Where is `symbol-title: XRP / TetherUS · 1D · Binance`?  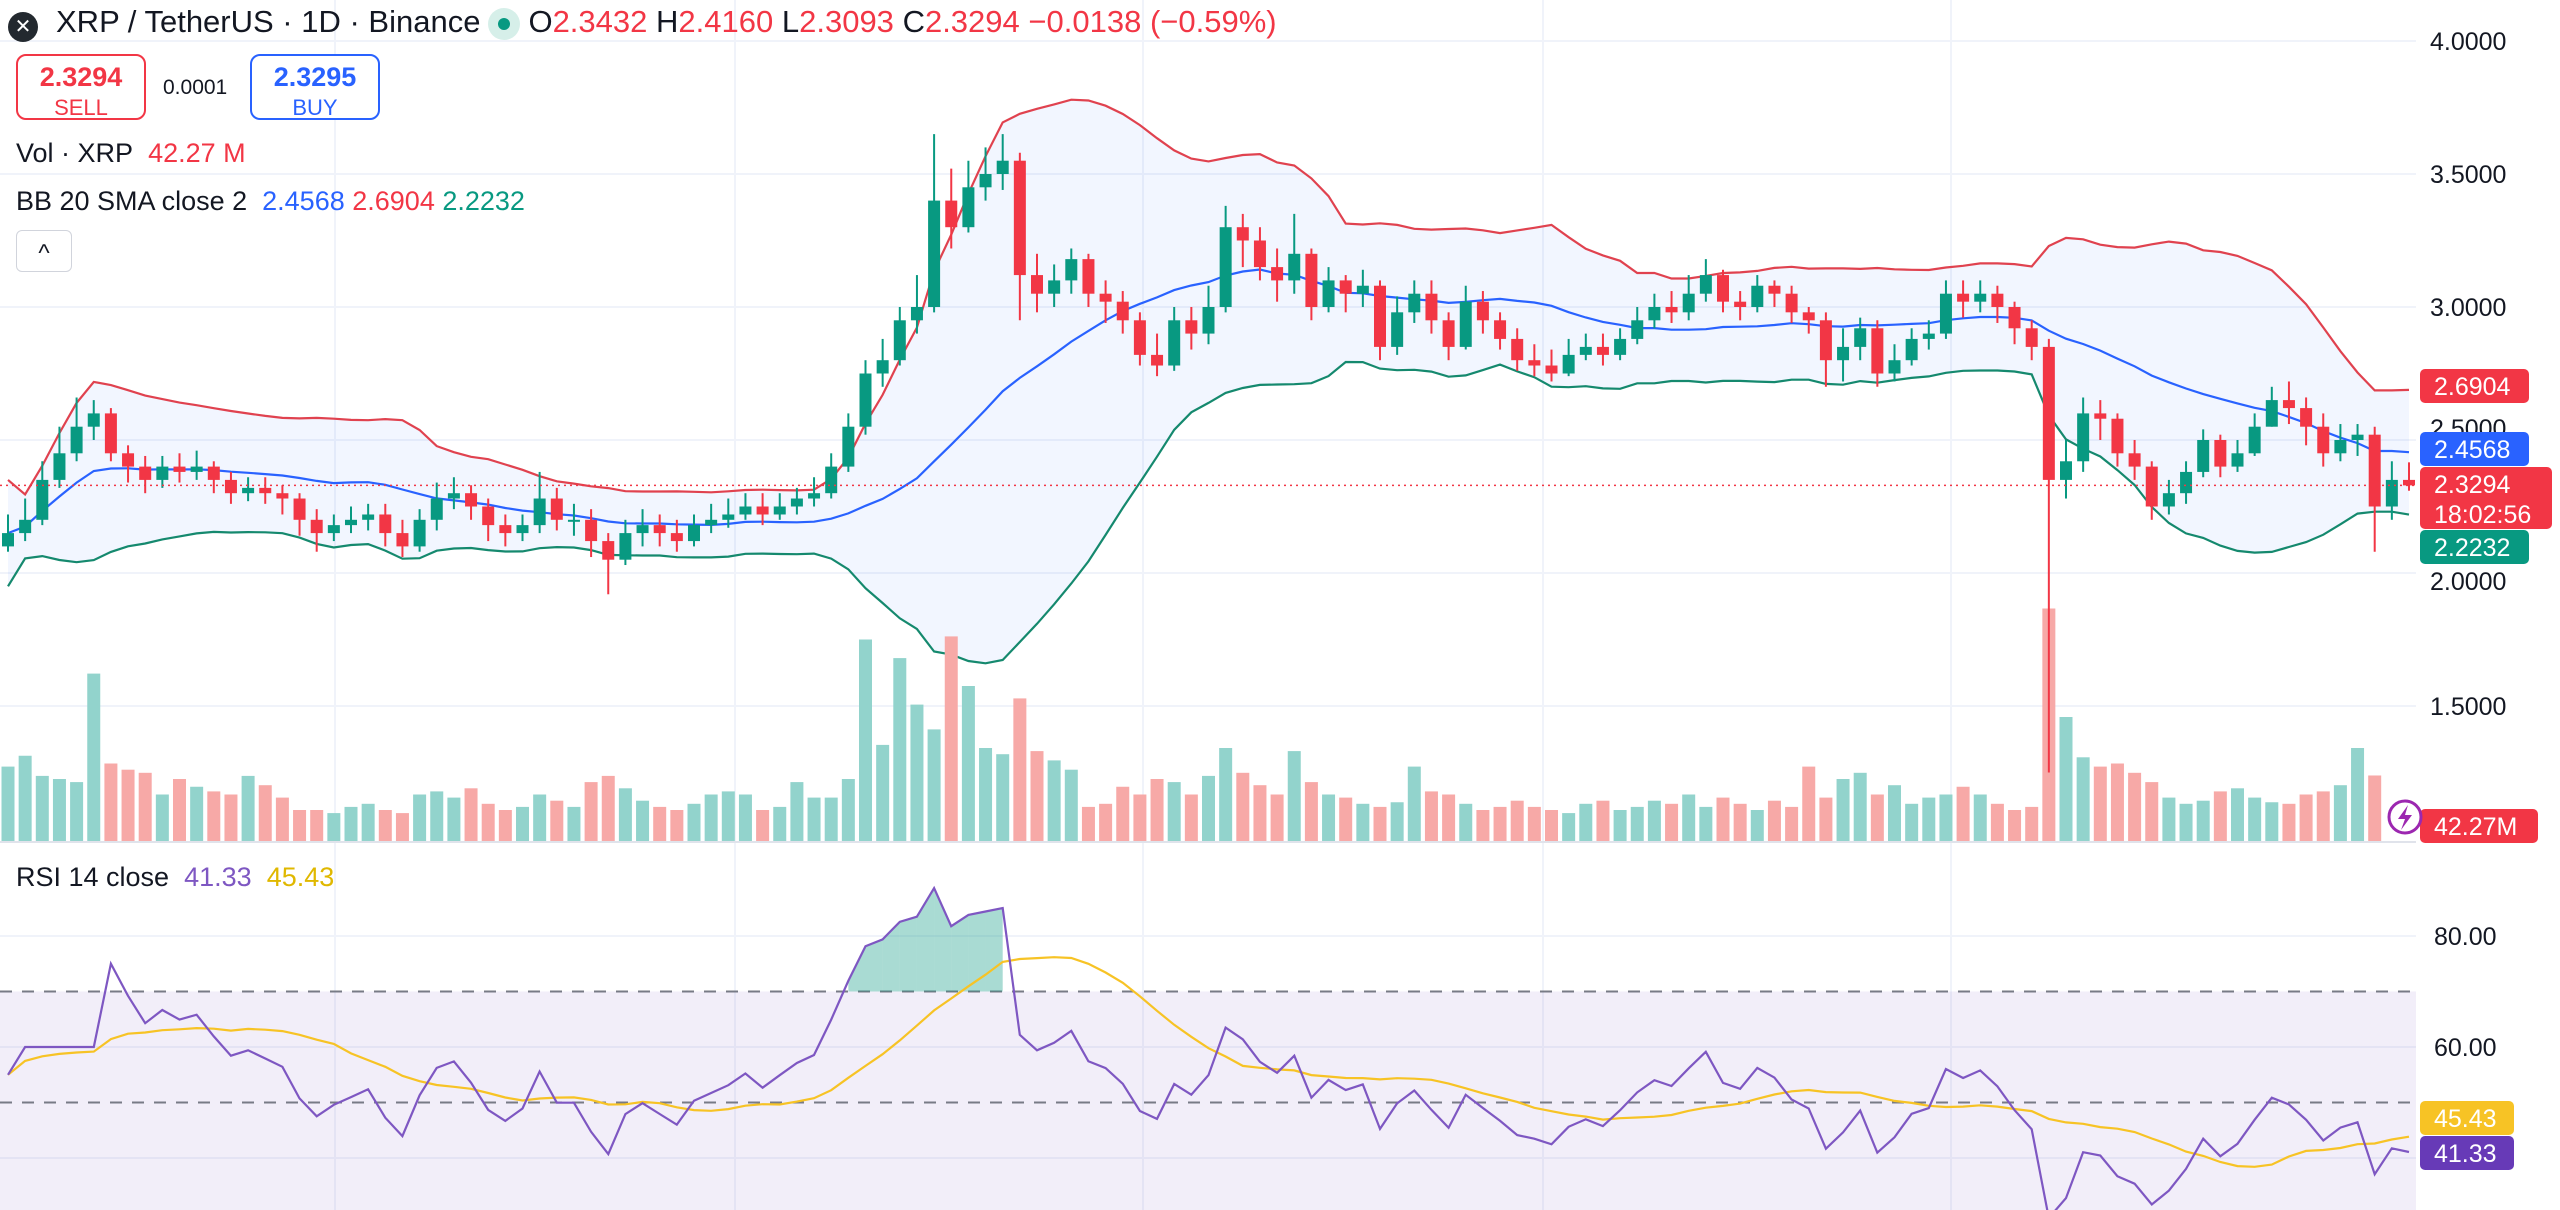 symbol-title: XRP / TetherUS · 1D · Binance is located at coordinates (268, 21).